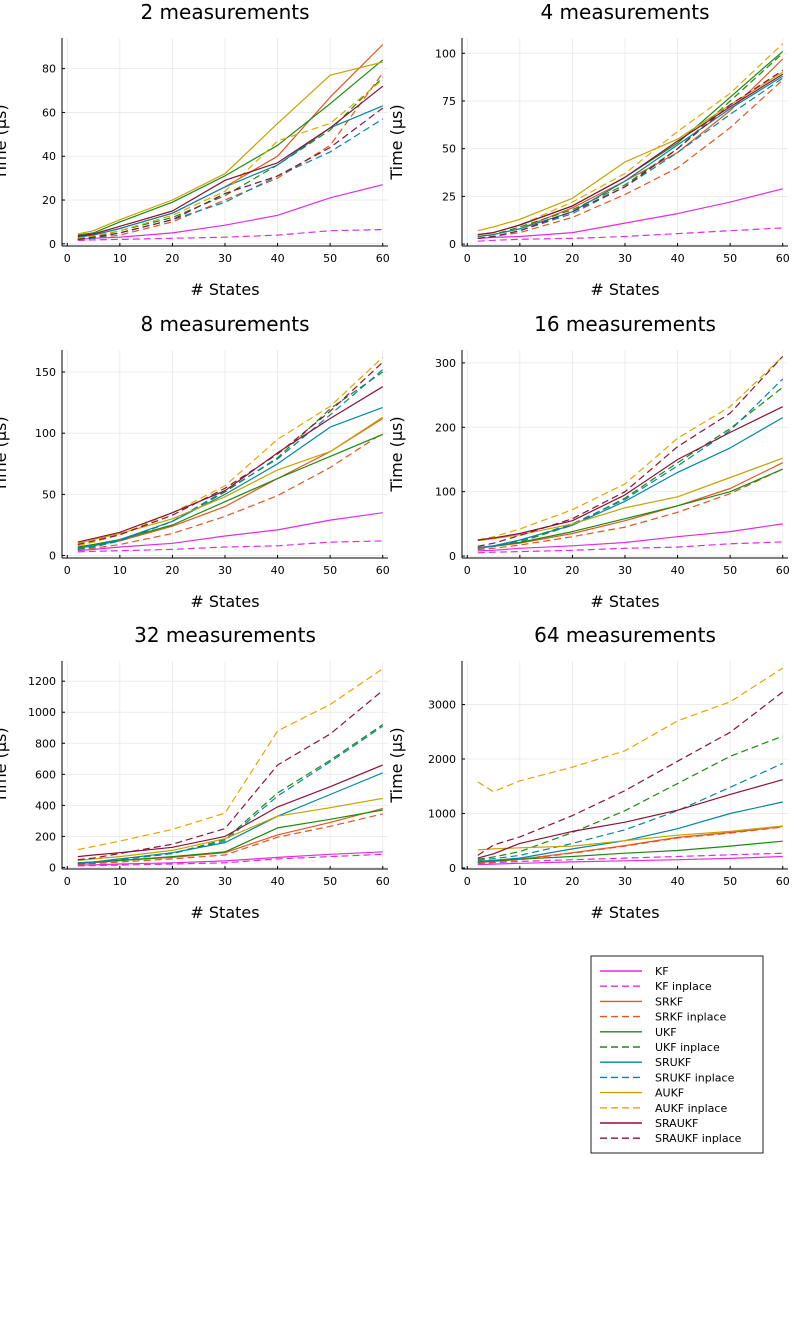 The width and height of the screenshot is (800, 1320). What do you see at coordinates (625, 635) in the screenshot?
I see `chart-title: 64 measurements` at bounding box center [625, 635].